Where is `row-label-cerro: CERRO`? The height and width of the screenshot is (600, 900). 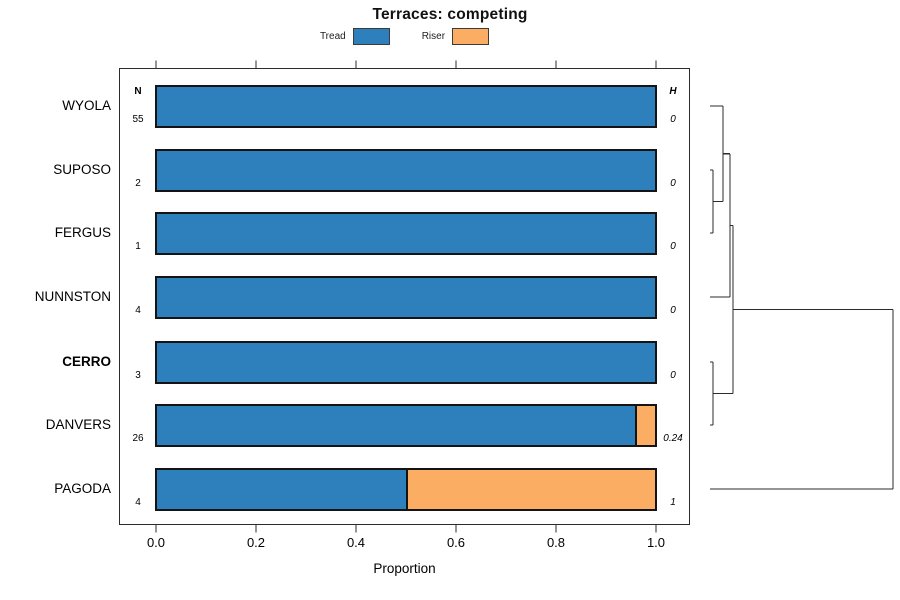 row-label-cerro: CERRO is located at coordinates (86, 361).